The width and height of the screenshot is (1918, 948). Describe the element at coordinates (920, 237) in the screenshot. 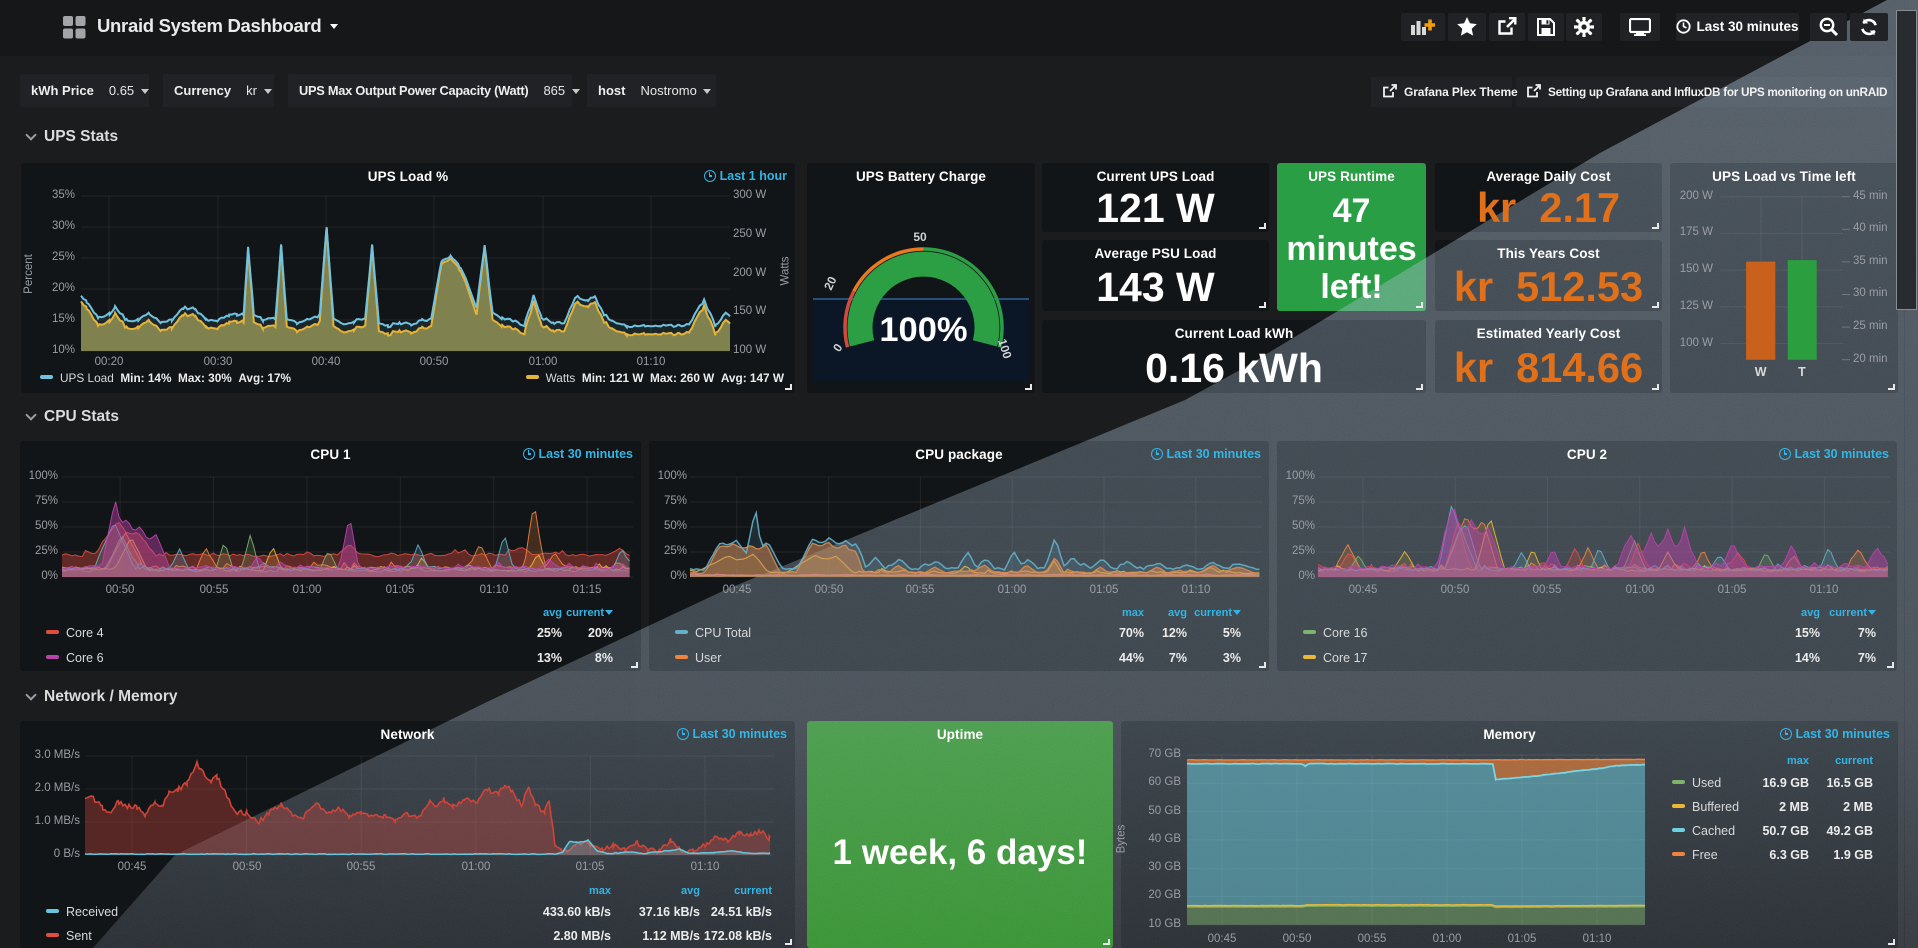

I see `svg-text: 50` at that location.